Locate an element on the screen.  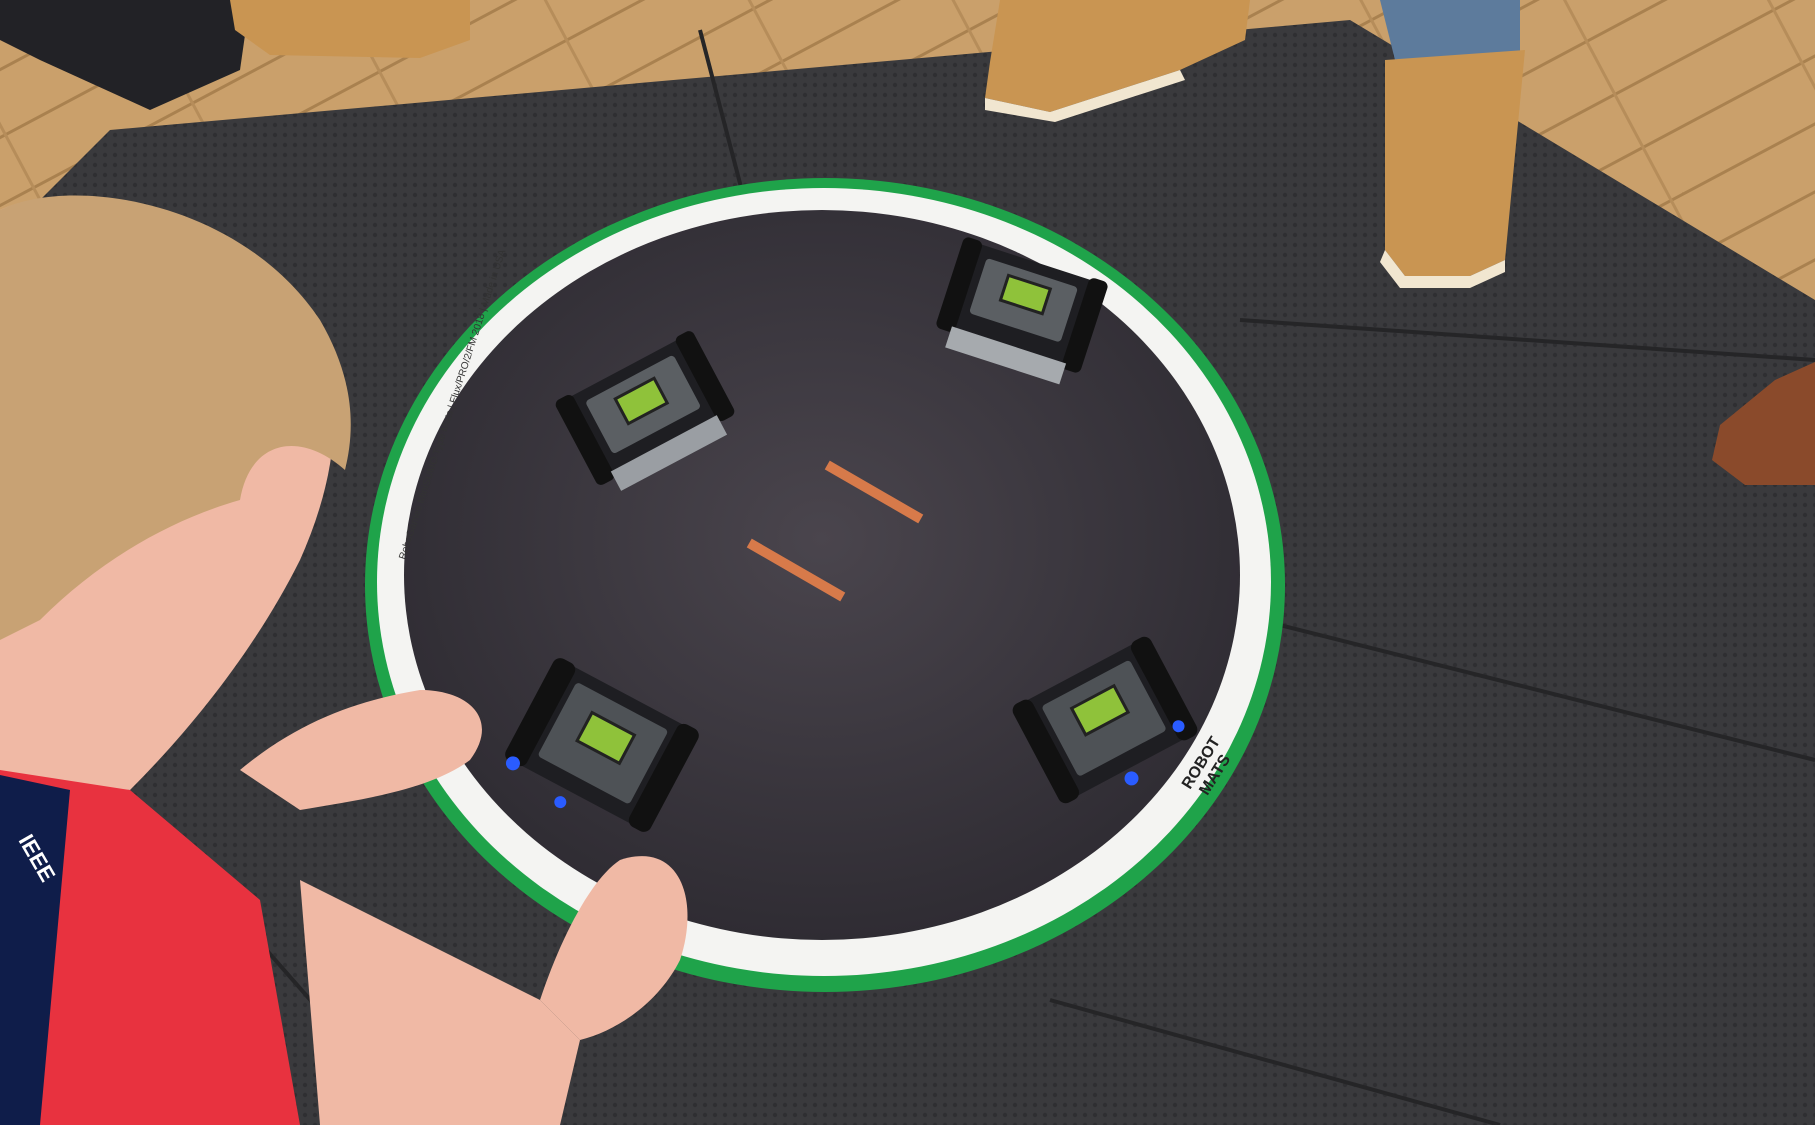
person-top-right-legs is located at coordinates (1452, 144).